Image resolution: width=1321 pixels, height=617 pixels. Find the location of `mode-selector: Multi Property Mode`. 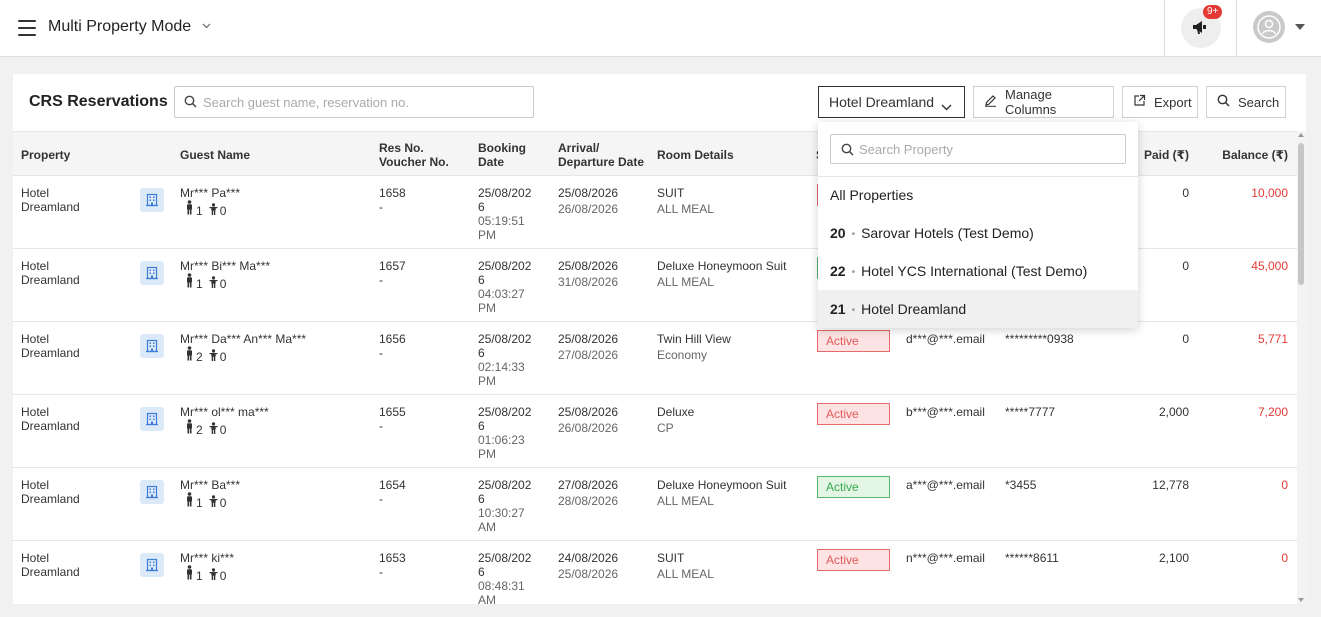

mode-selector: Multi Property Mode is located at coordinates (129, 27).